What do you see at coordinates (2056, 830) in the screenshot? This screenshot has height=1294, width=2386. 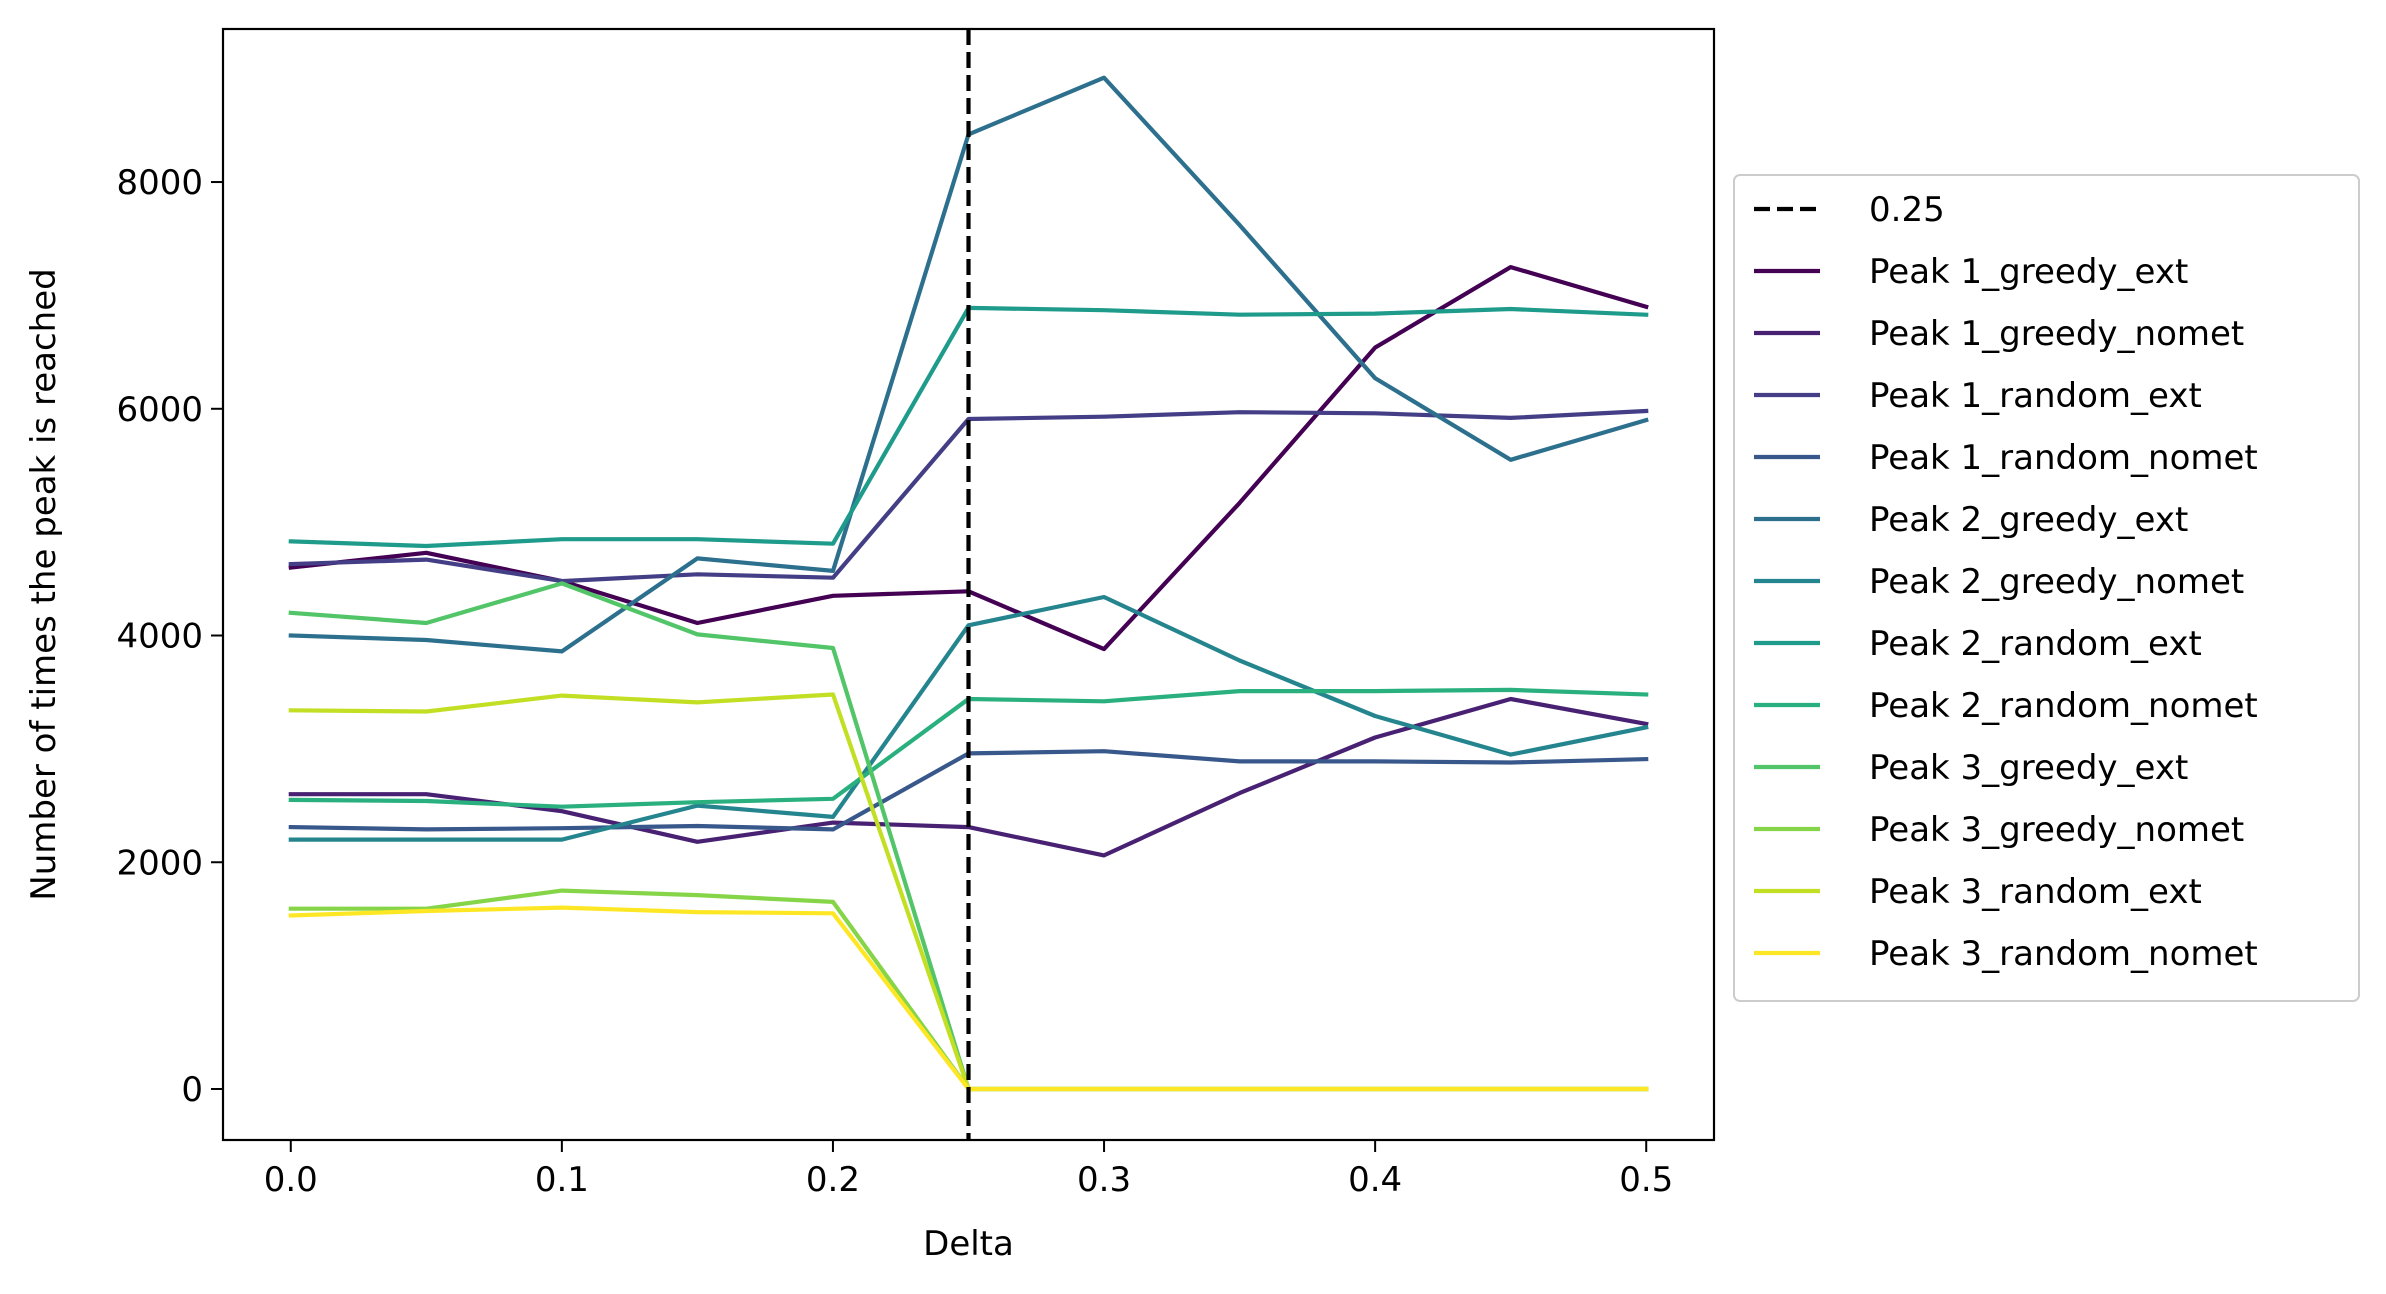 I see `legend-label: Peak 3_greedy_nomet` at bounding box center [2056, 830].